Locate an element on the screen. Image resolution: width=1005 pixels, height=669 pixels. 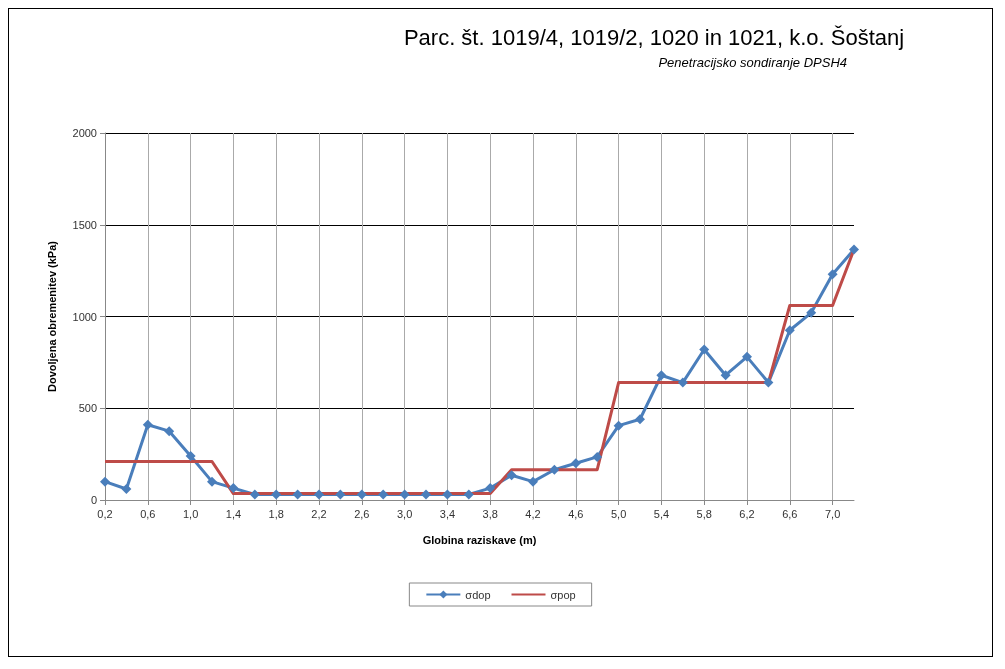
x-tick-label: 6,6 is located at coordinates (790, 513).